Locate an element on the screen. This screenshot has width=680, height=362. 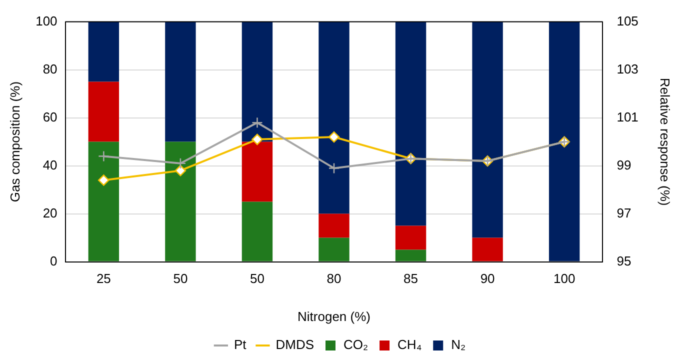
y2-tick-label: 101 is located at coordinates (627, 116).